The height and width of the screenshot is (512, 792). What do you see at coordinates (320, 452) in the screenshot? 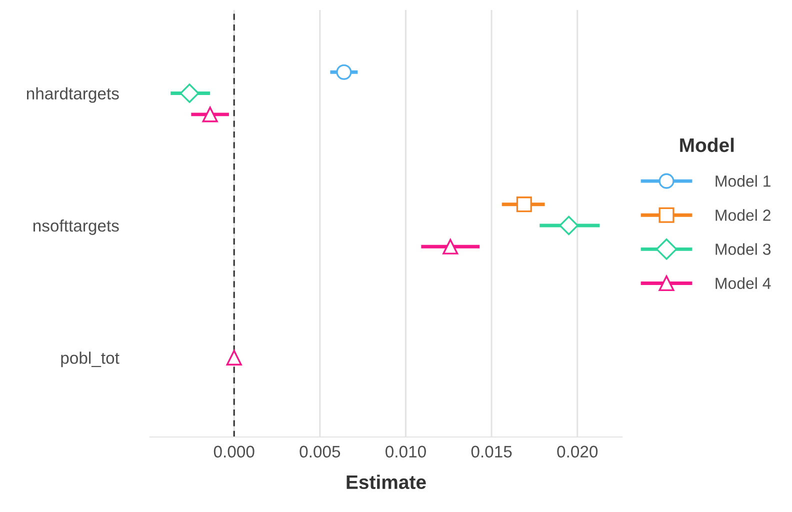
I see `x-tick-label: 0.005` at bounding box center [320, 452].